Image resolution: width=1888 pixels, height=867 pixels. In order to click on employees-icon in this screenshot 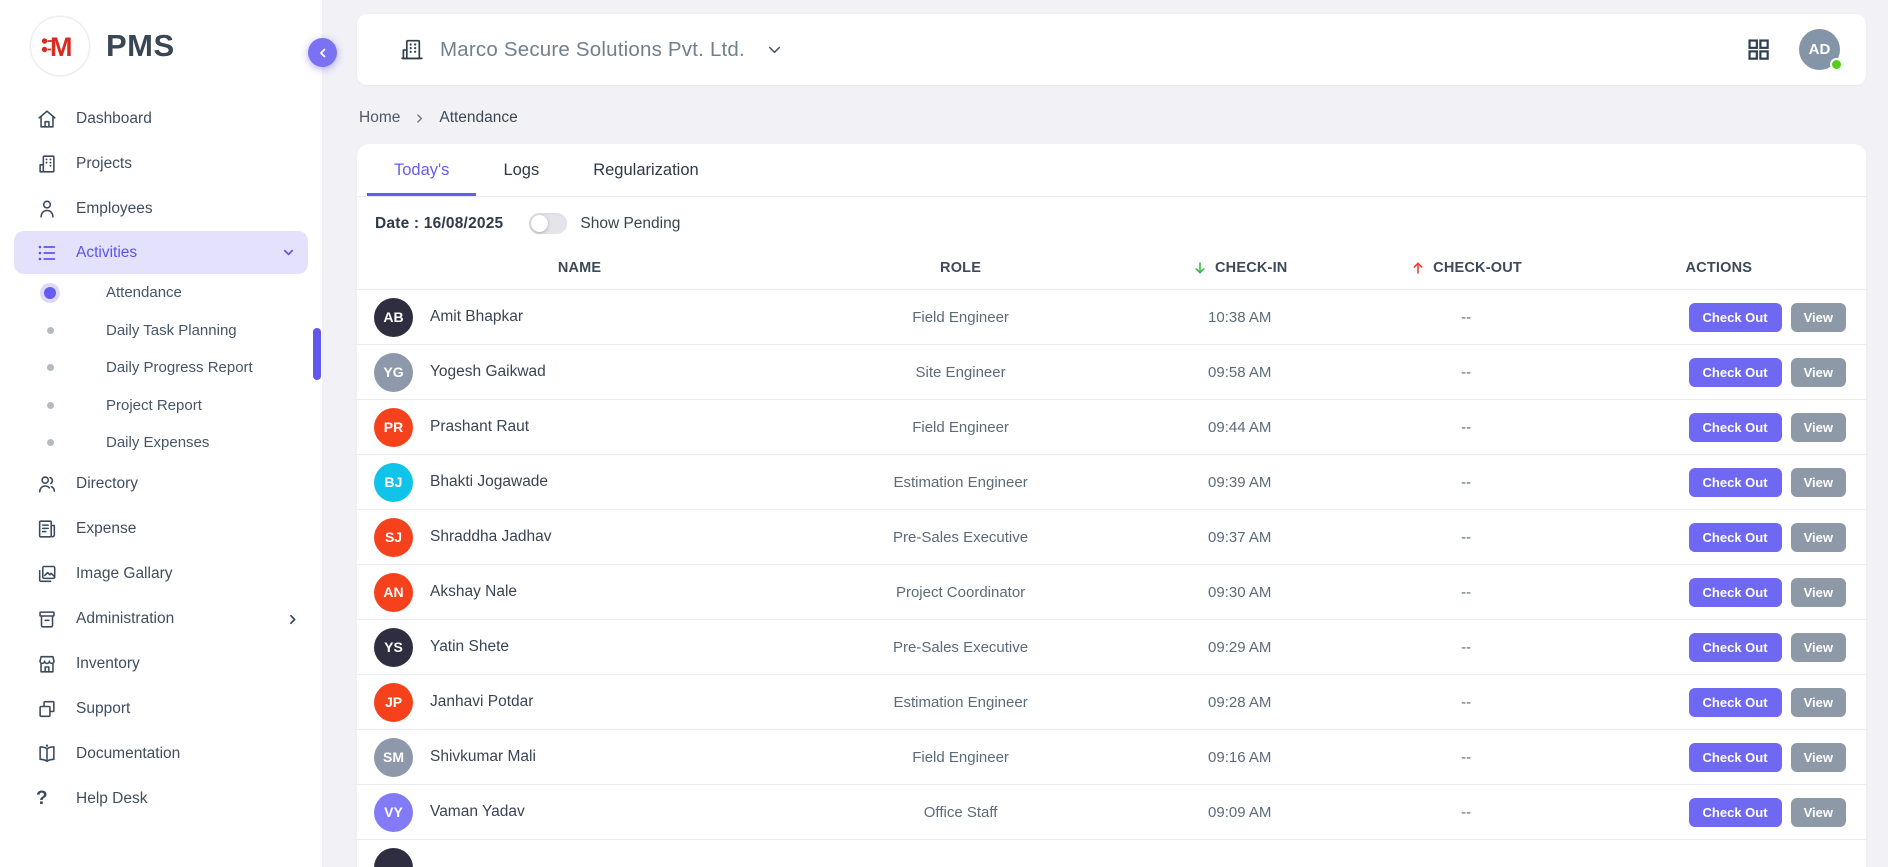, I will do `click(47, 209)`.